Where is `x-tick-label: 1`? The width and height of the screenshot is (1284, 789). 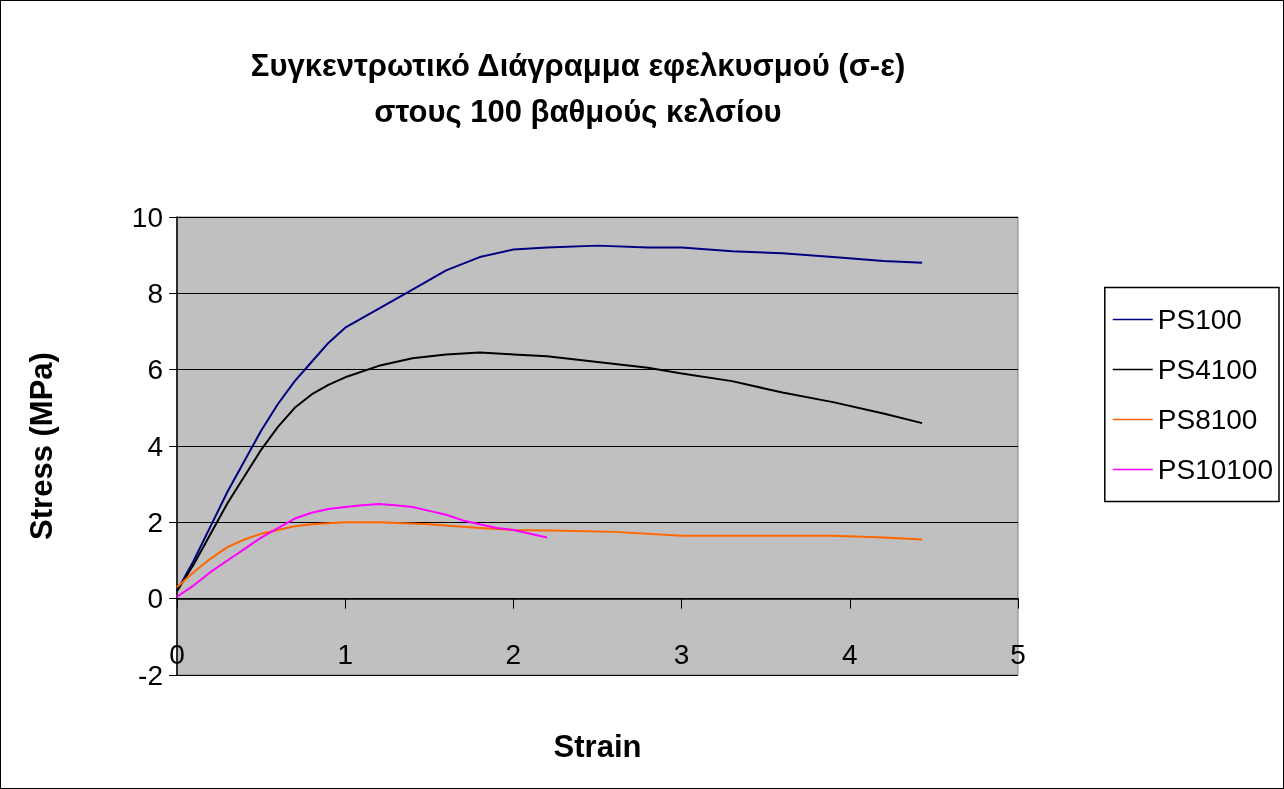
x-tick-label: 1 is located at coordinates (345, 654).